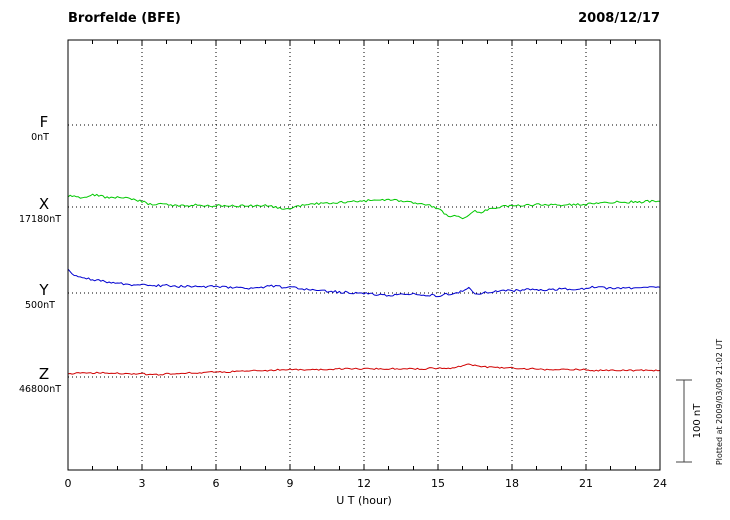  Describe the element at coordinates (719, 402) in the screenshot. I see `plotted-at-note: Plotted at 2009/03/09 21:02 UT` at that location.